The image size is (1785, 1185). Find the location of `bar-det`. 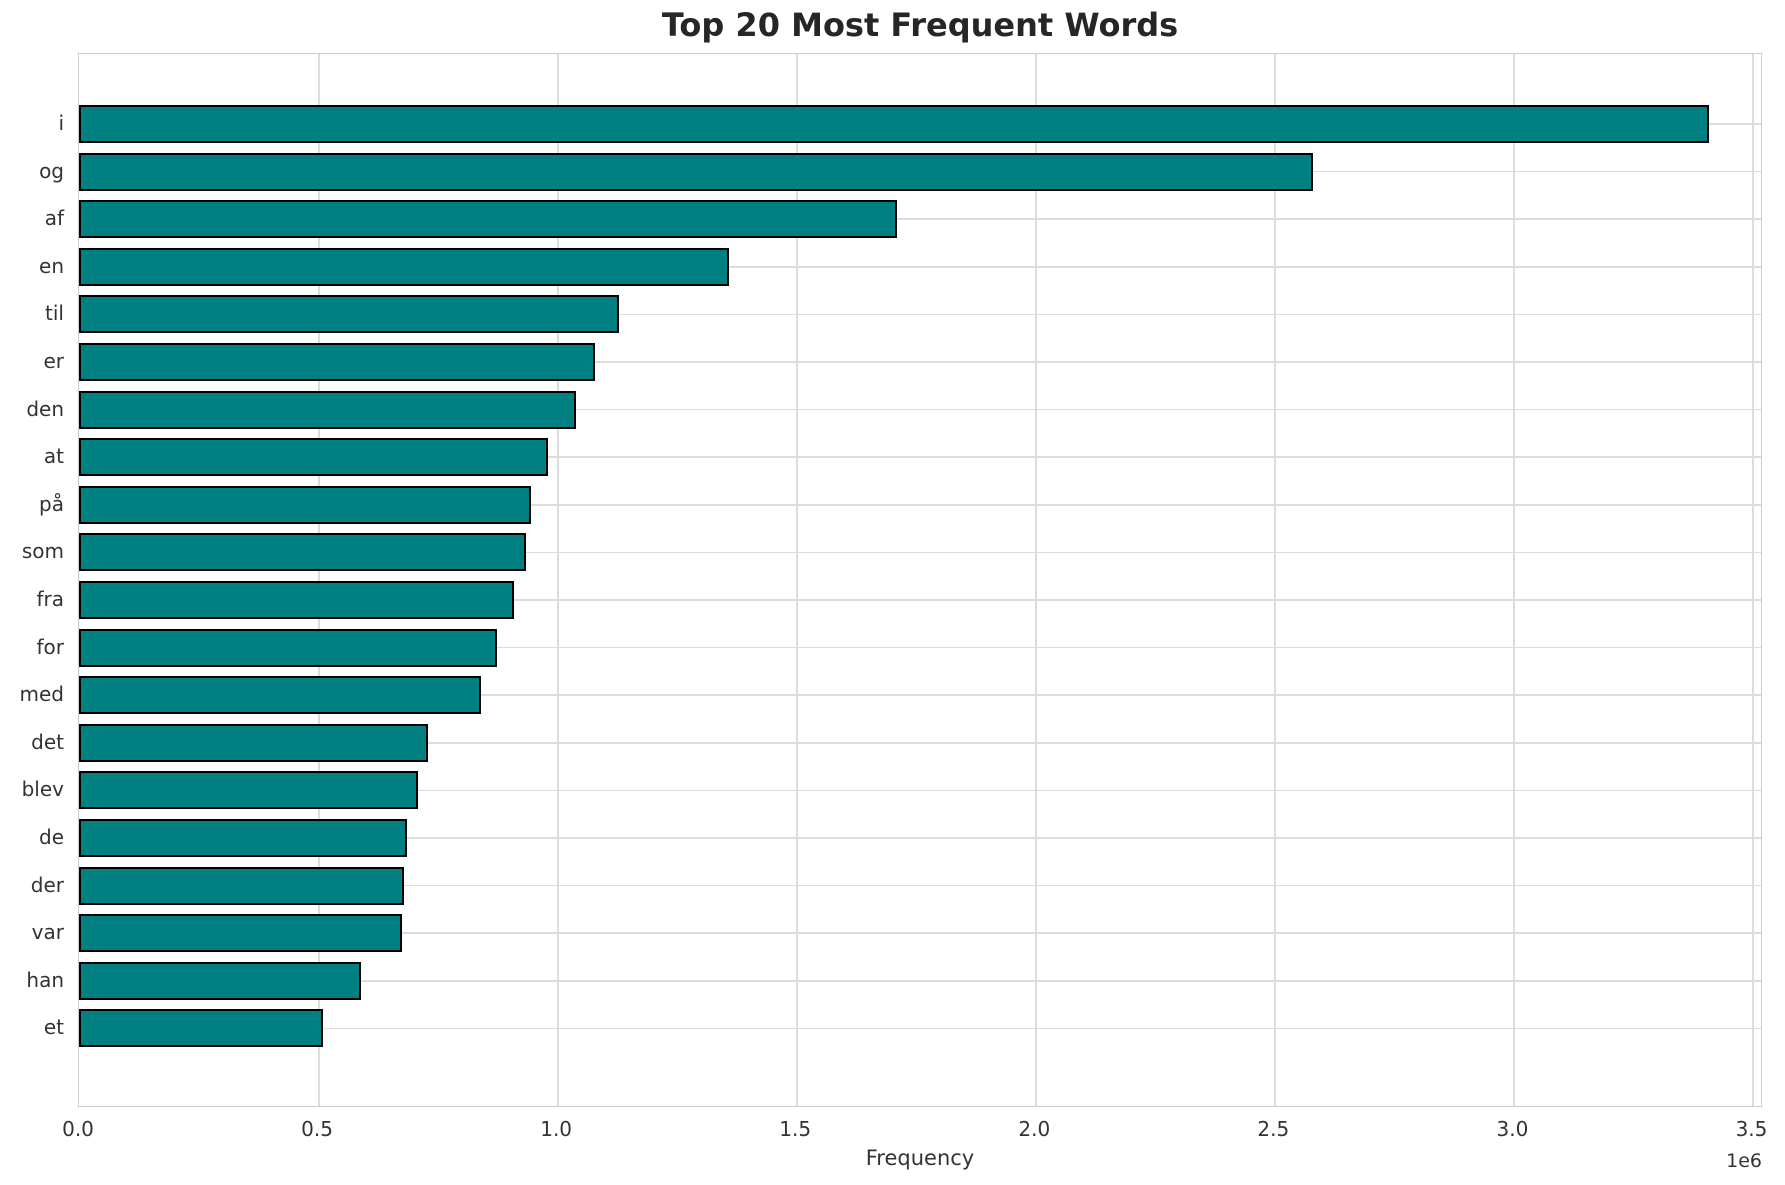

bar-det is located at coordinates (253, 742).